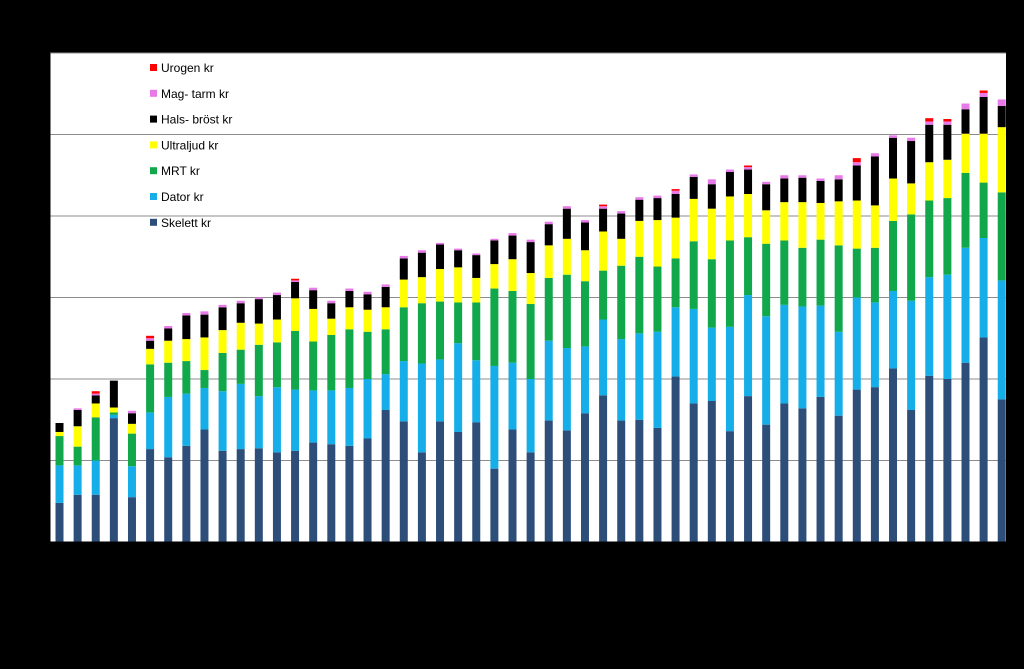  I want to click on legend-label: Skelett kr, so click(186, 223).